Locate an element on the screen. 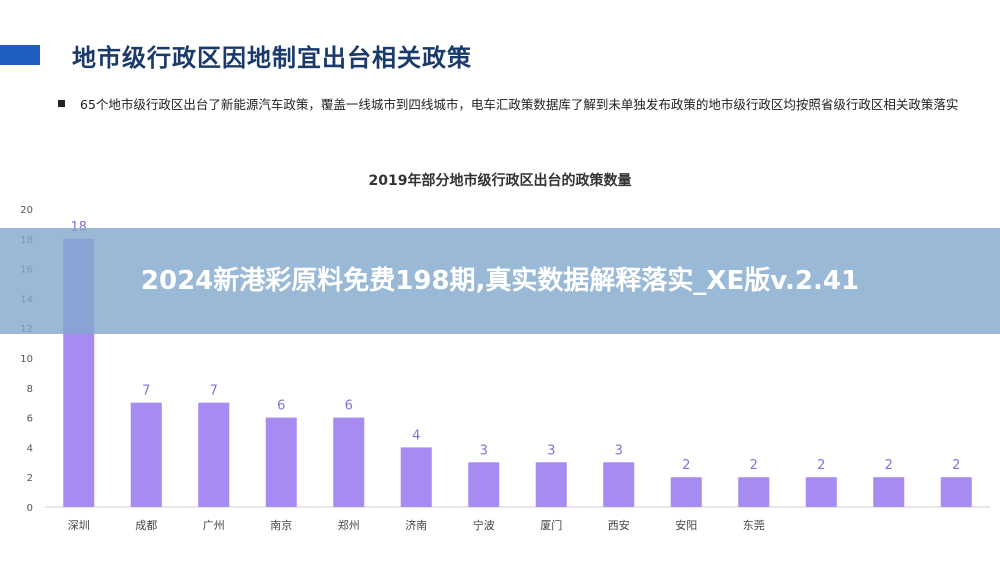 The height and width of the screenshot is (563, 1000). x-tick-label: 安阳 is located at coordinates (686, 525).